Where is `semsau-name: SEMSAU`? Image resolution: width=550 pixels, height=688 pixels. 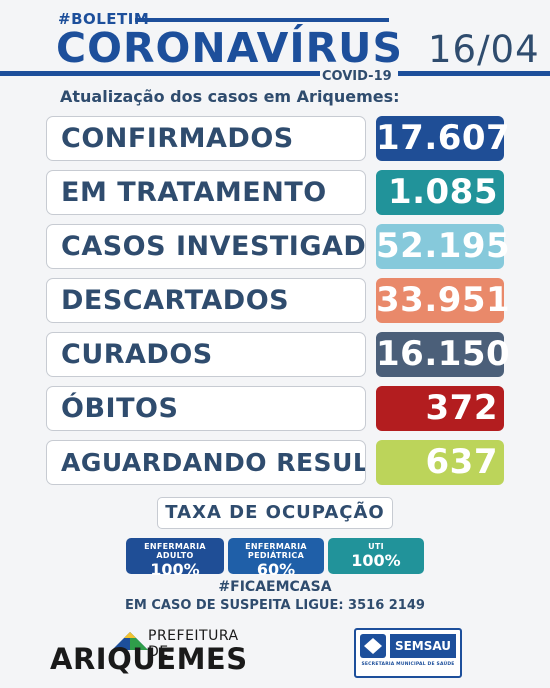 semsau-name: SEMSAU is located at coordinates (423, 646).